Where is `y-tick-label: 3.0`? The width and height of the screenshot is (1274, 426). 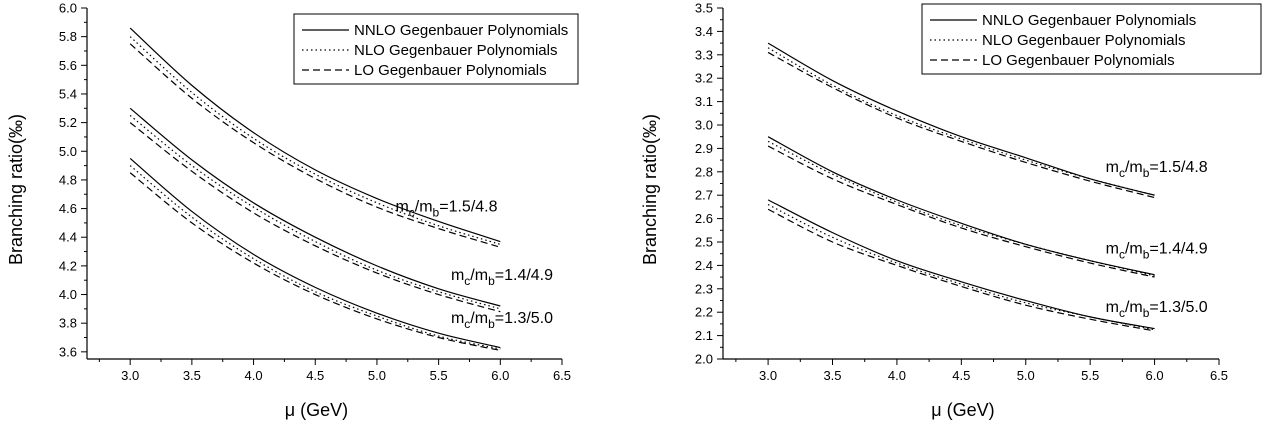
y-tick-label: 3.0 is located at coordinates (704, 125).